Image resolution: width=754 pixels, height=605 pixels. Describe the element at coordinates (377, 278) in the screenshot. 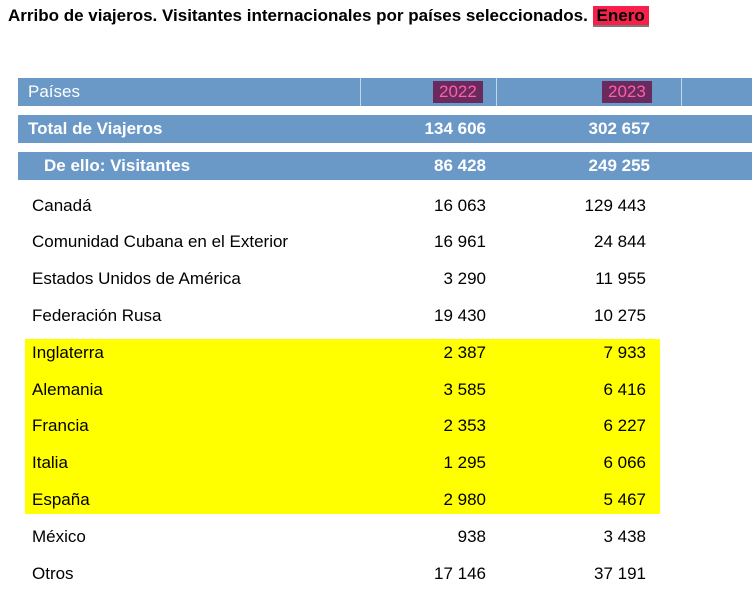

I see `table-row: Estados Unidos de América 3 290 11 955` at that location.